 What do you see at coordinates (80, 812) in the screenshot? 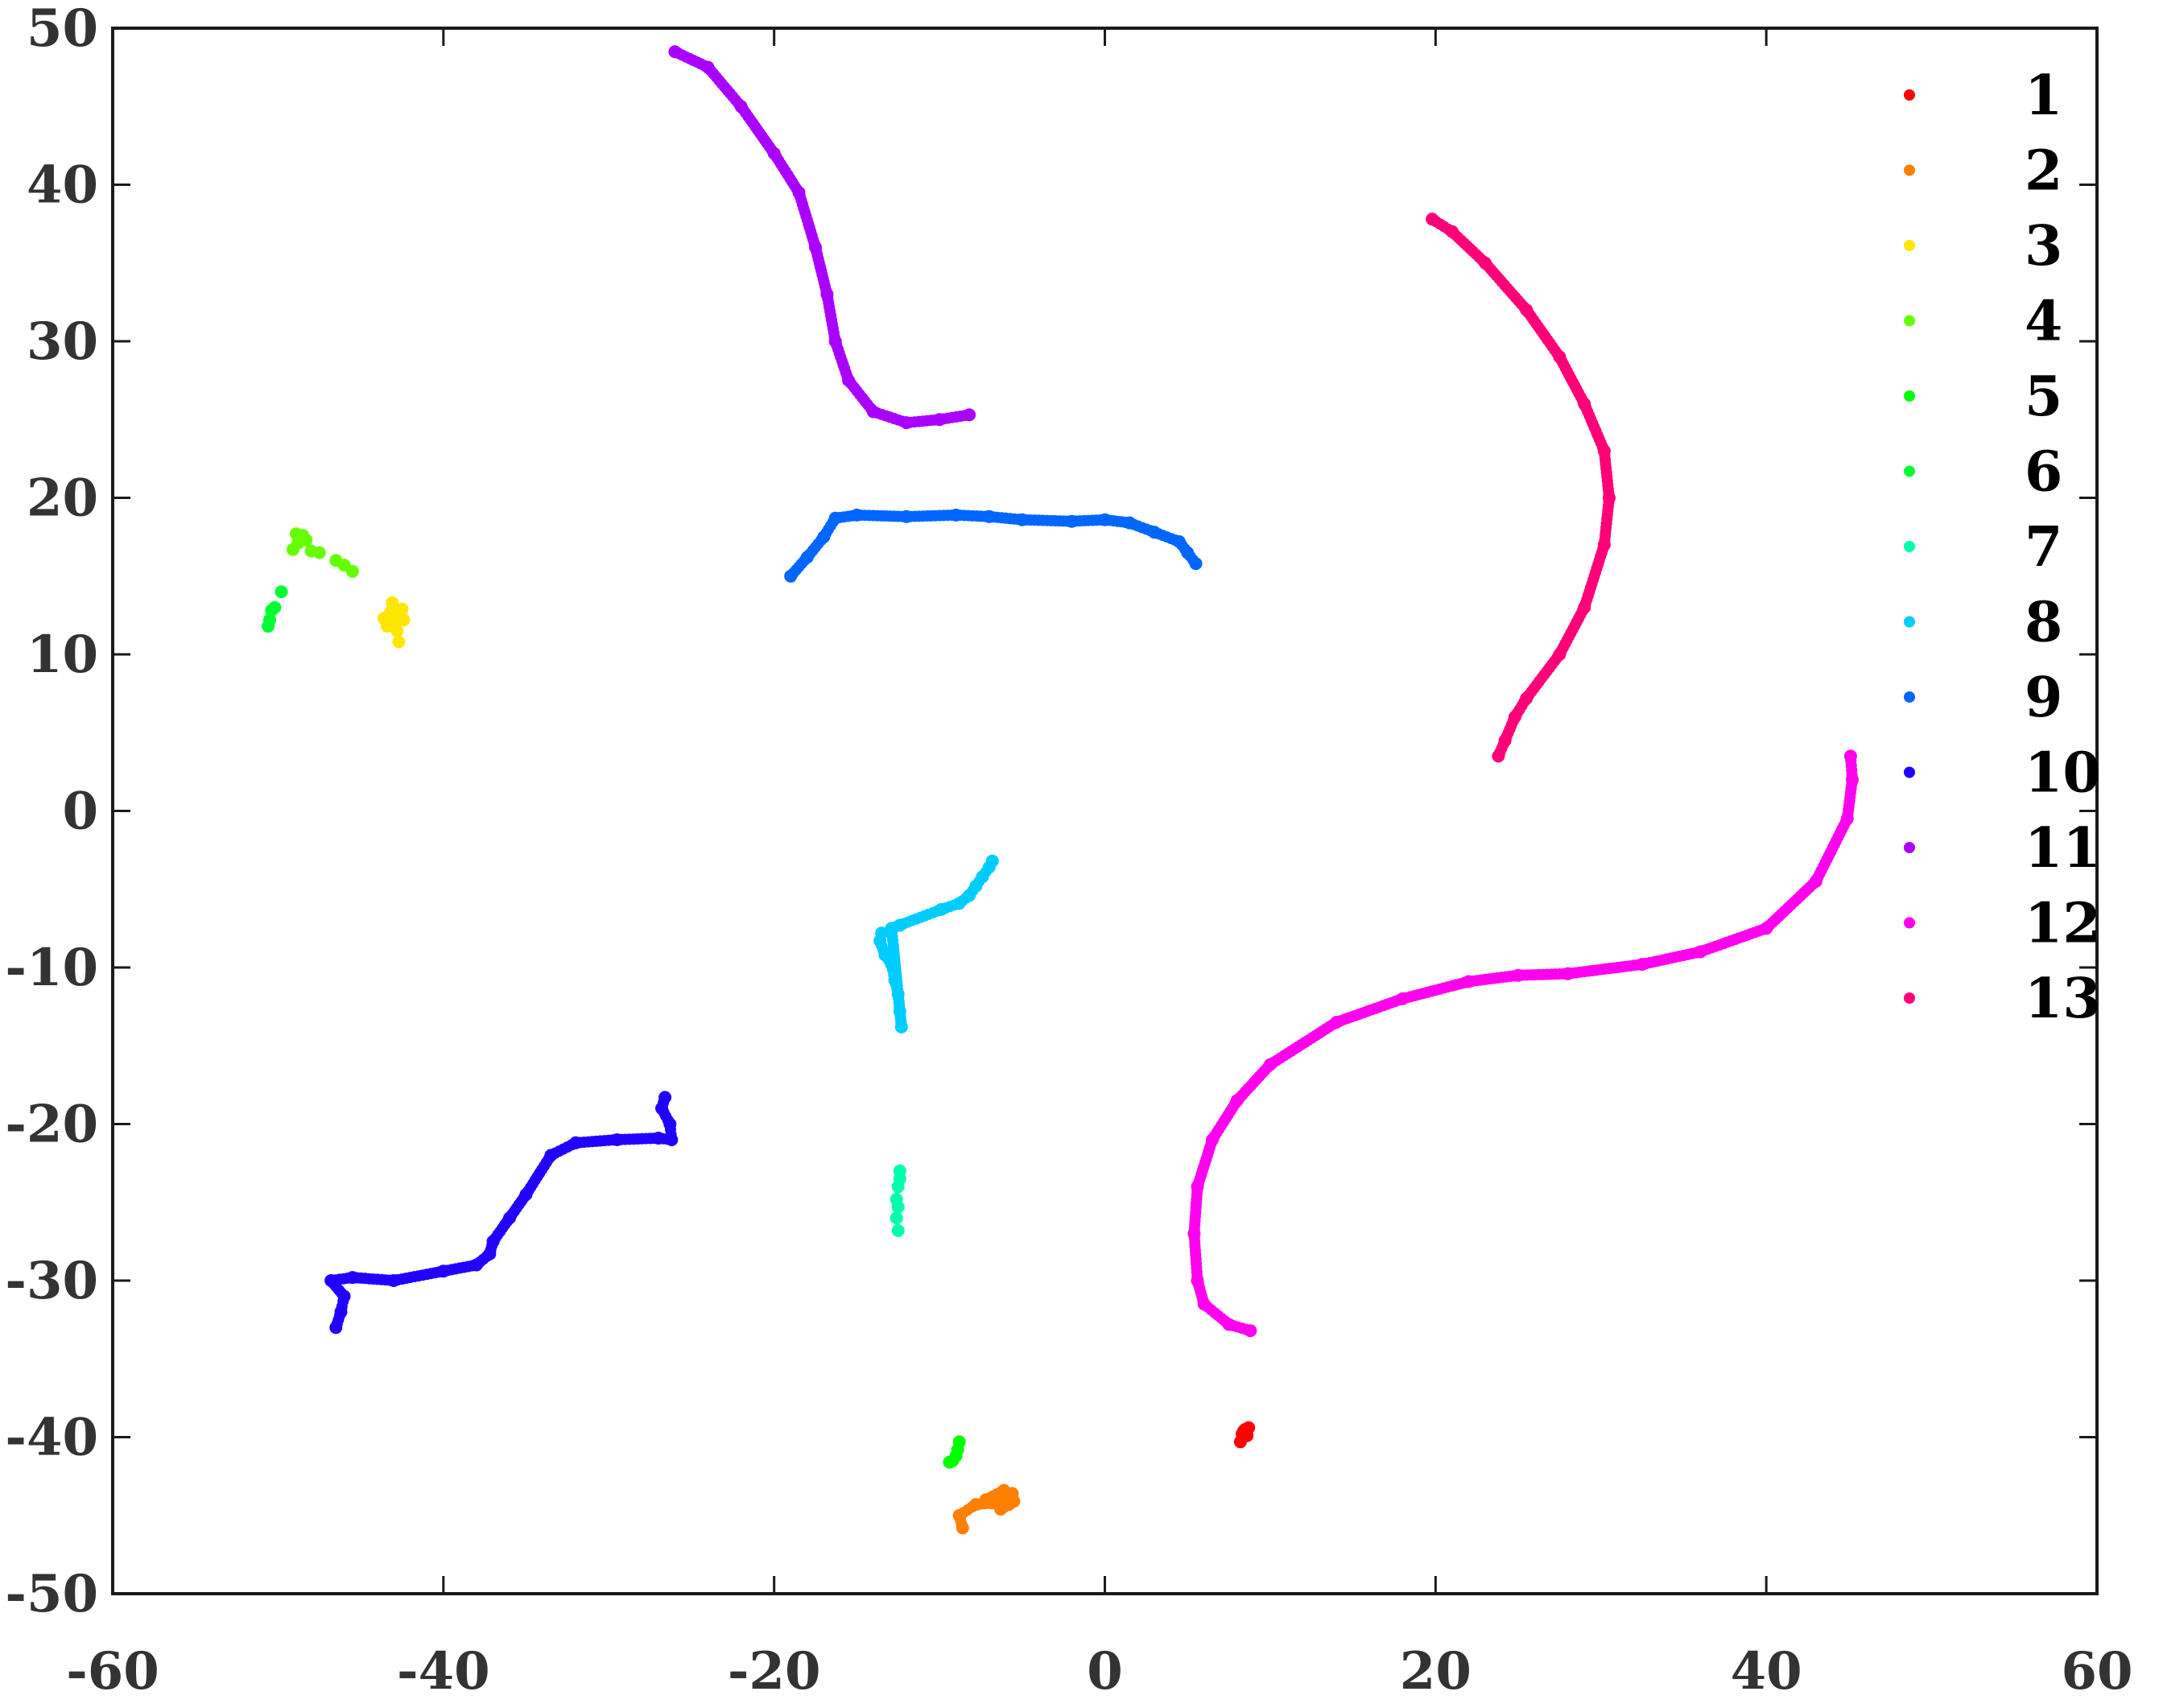
I see `y-tick-label: 0` at bounding box center [80, 812].